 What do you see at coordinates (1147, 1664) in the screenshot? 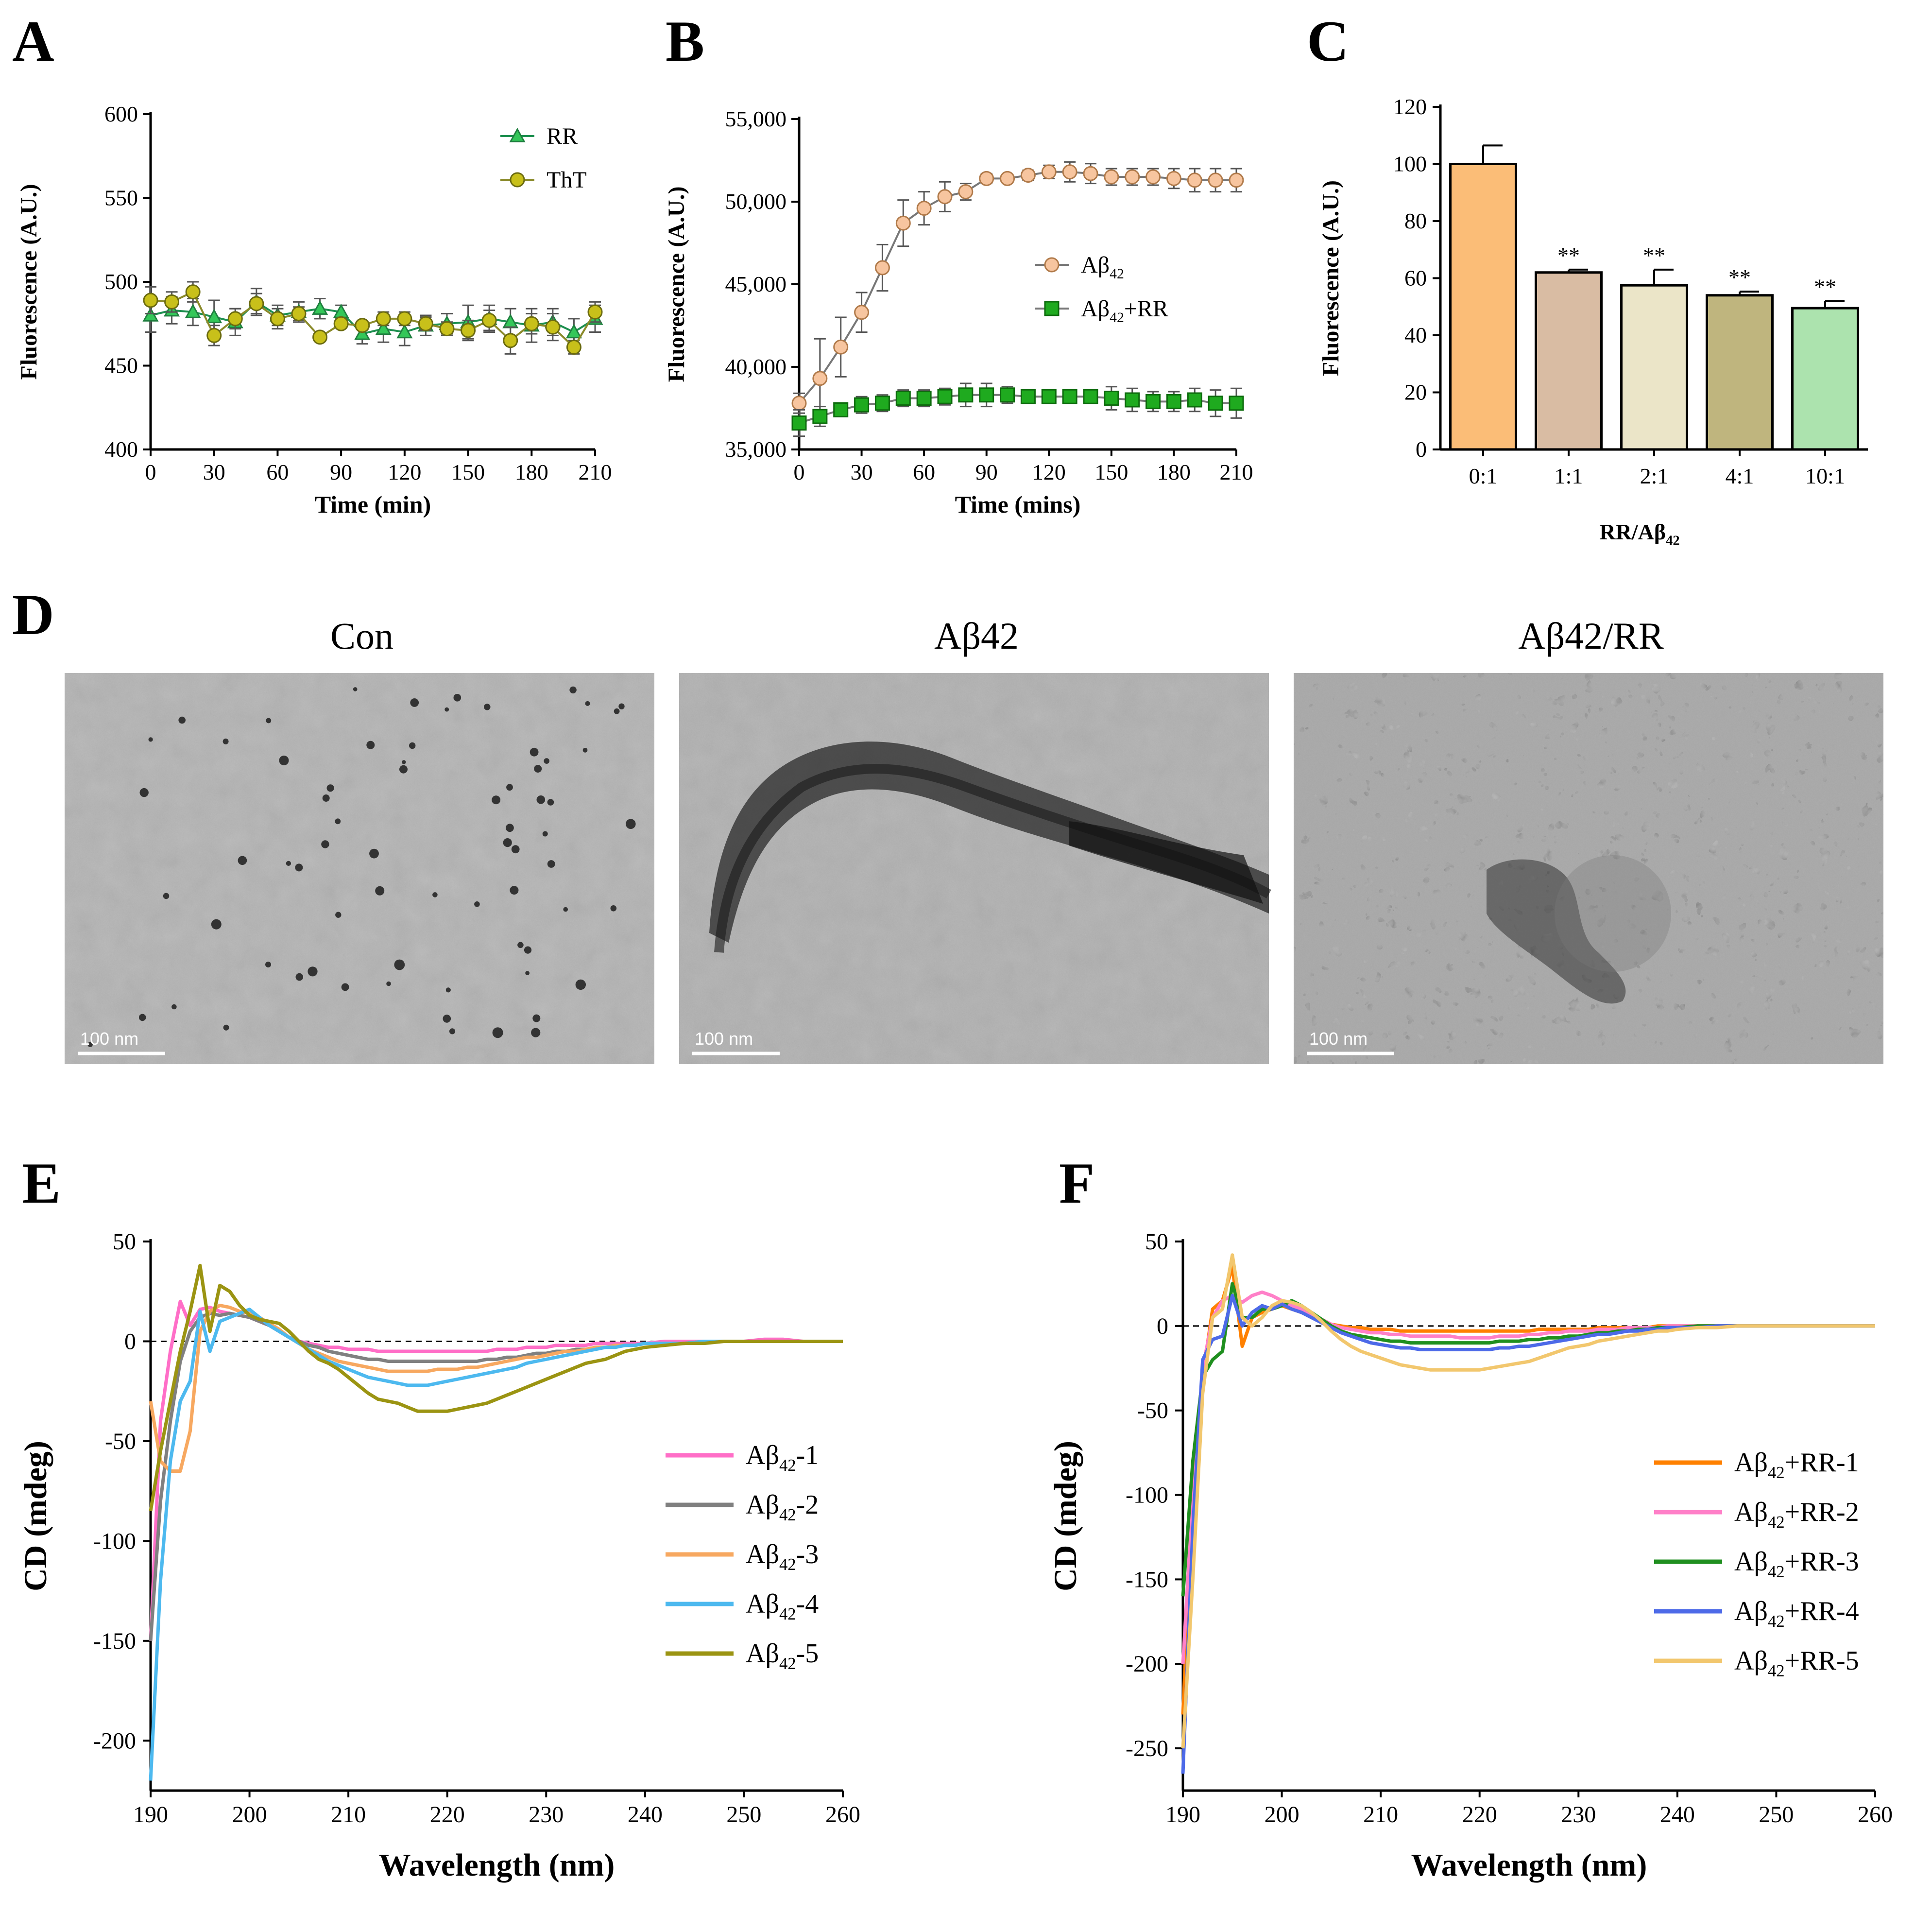
I see `y-tick-label: -200` at bounding box center [1147, 1664].